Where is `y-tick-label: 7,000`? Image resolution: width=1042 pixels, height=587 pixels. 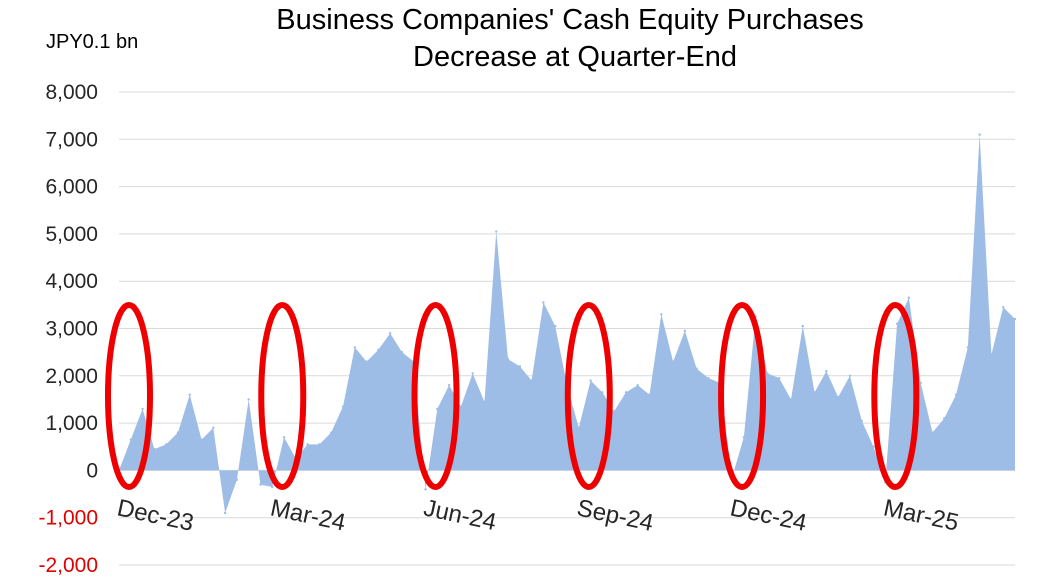 y-tick-label: 7,000 is located at coordinates (71, 139).